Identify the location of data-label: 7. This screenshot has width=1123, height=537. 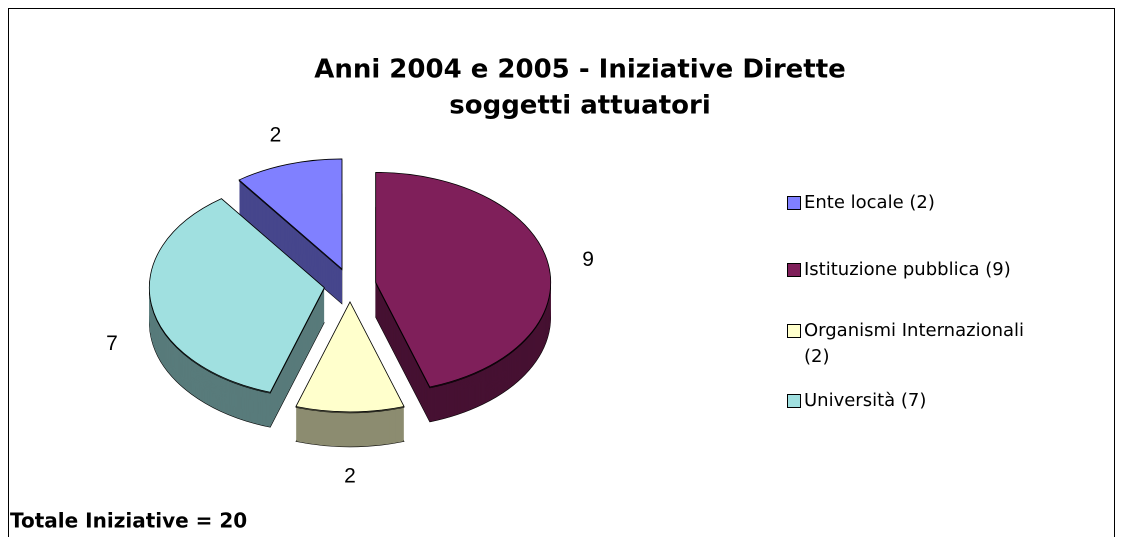
(112, 343).